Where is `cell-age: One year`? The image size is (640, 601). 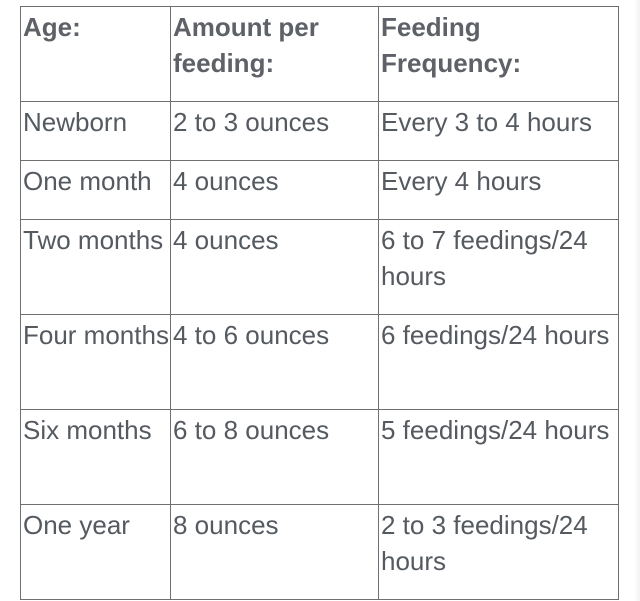 cell-age: One year is located at coordinates (95, 552).